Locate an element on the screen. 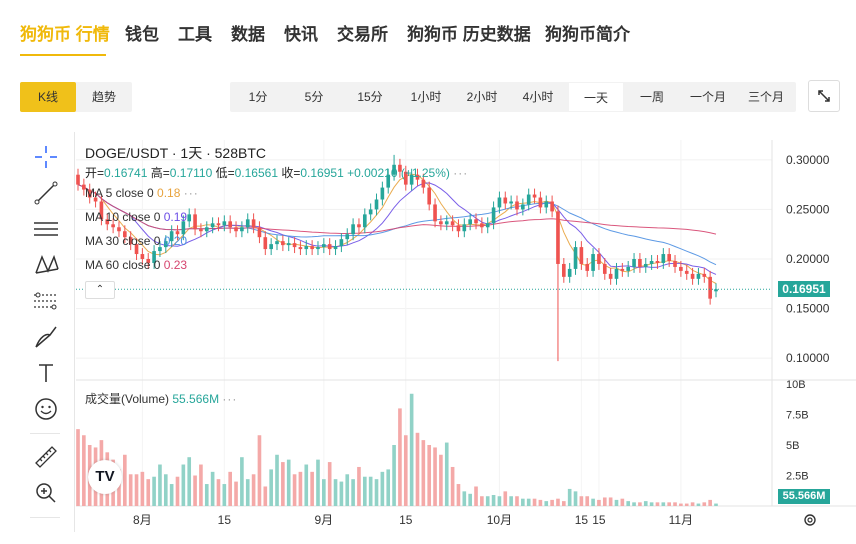 The image size is (856, 544). ma-legend-row: MA 30 close 0 0.20 is located at coordinates (136, 241).